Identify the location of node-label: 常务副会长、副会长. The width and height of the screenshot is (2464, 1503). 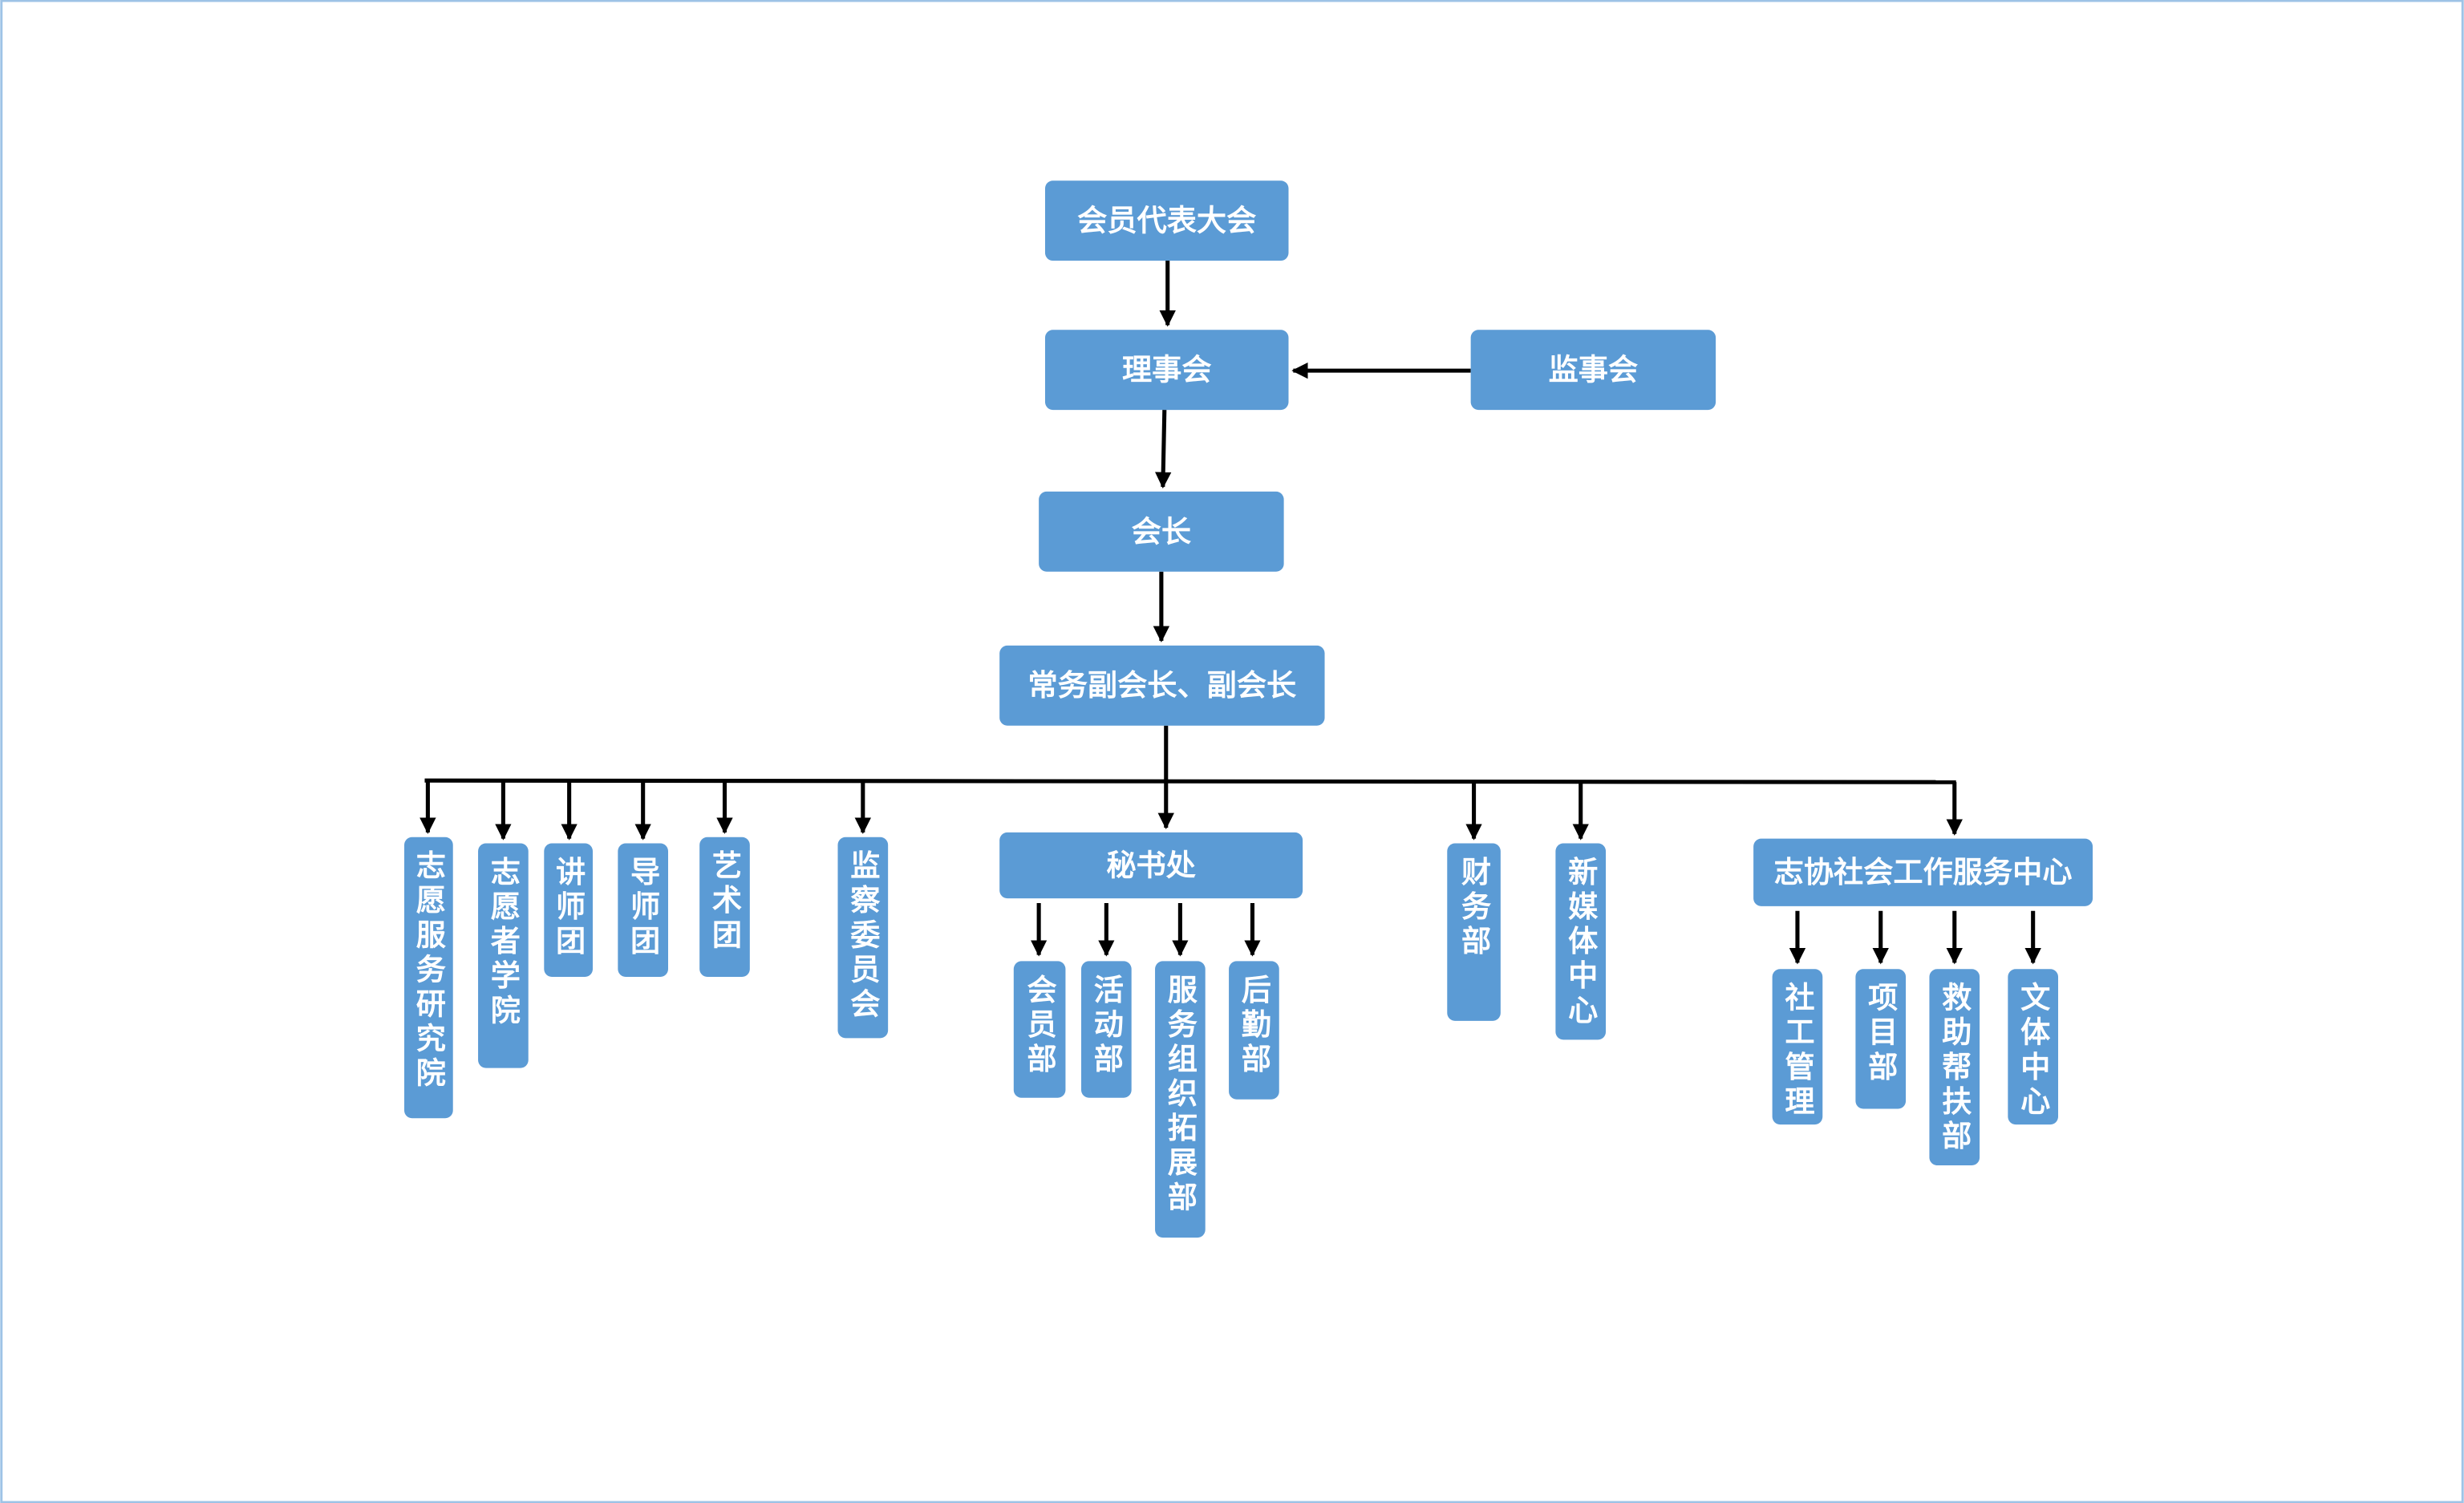
(1163, 685).